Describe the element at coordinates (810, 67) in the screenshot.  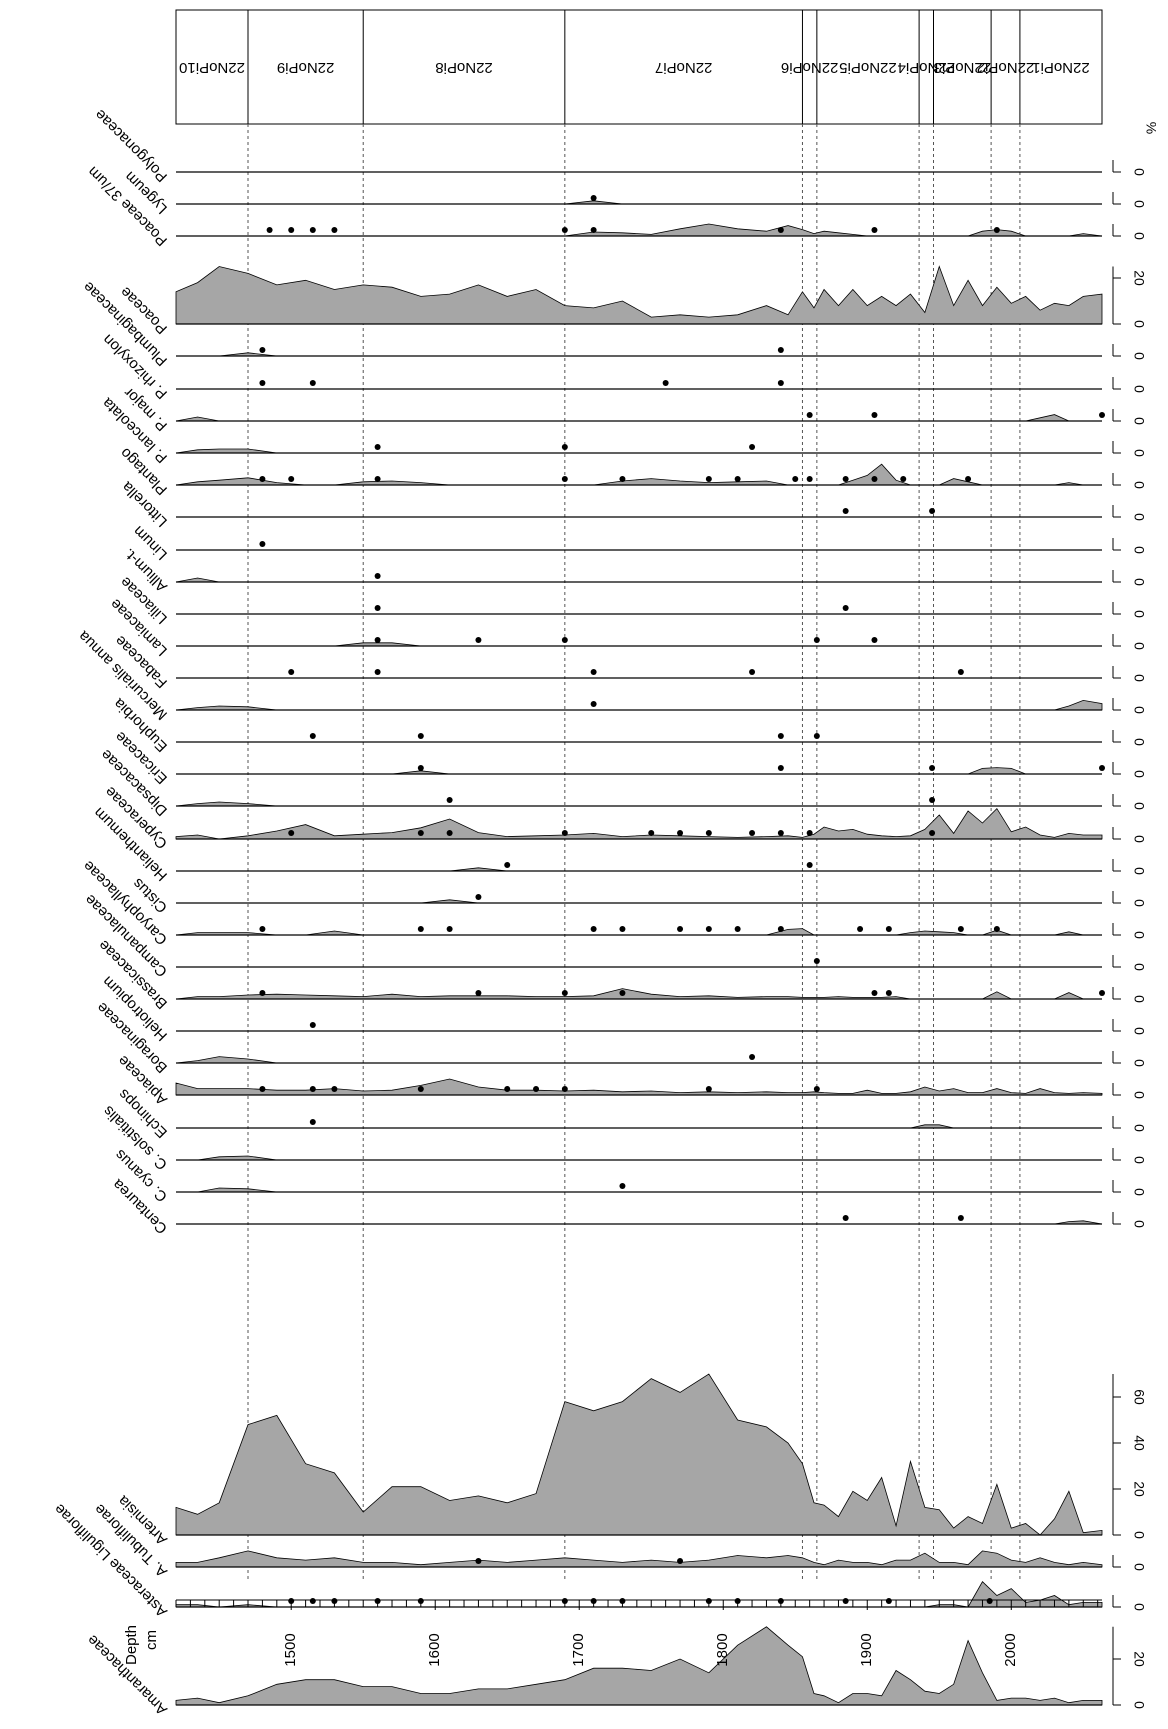
I see `zone-label-22nopi6: 22NoPi6` at that location.